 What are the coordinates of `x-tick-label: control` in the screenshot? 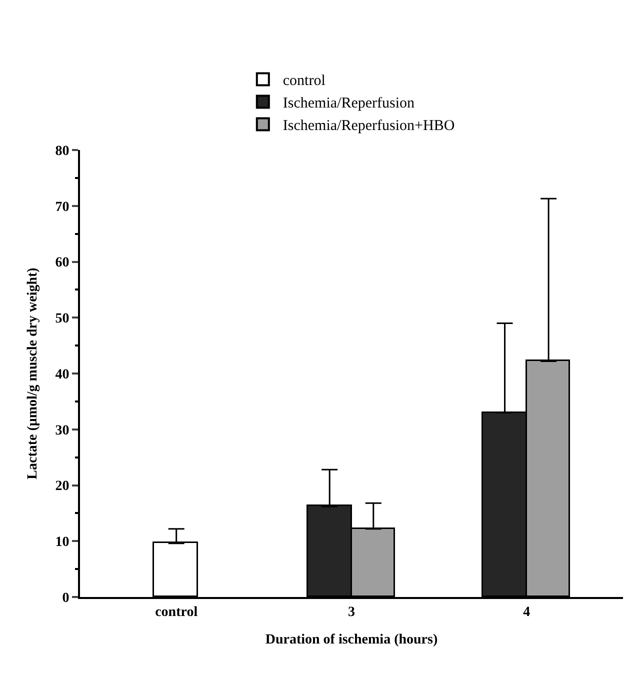 It's located at (176, 612).